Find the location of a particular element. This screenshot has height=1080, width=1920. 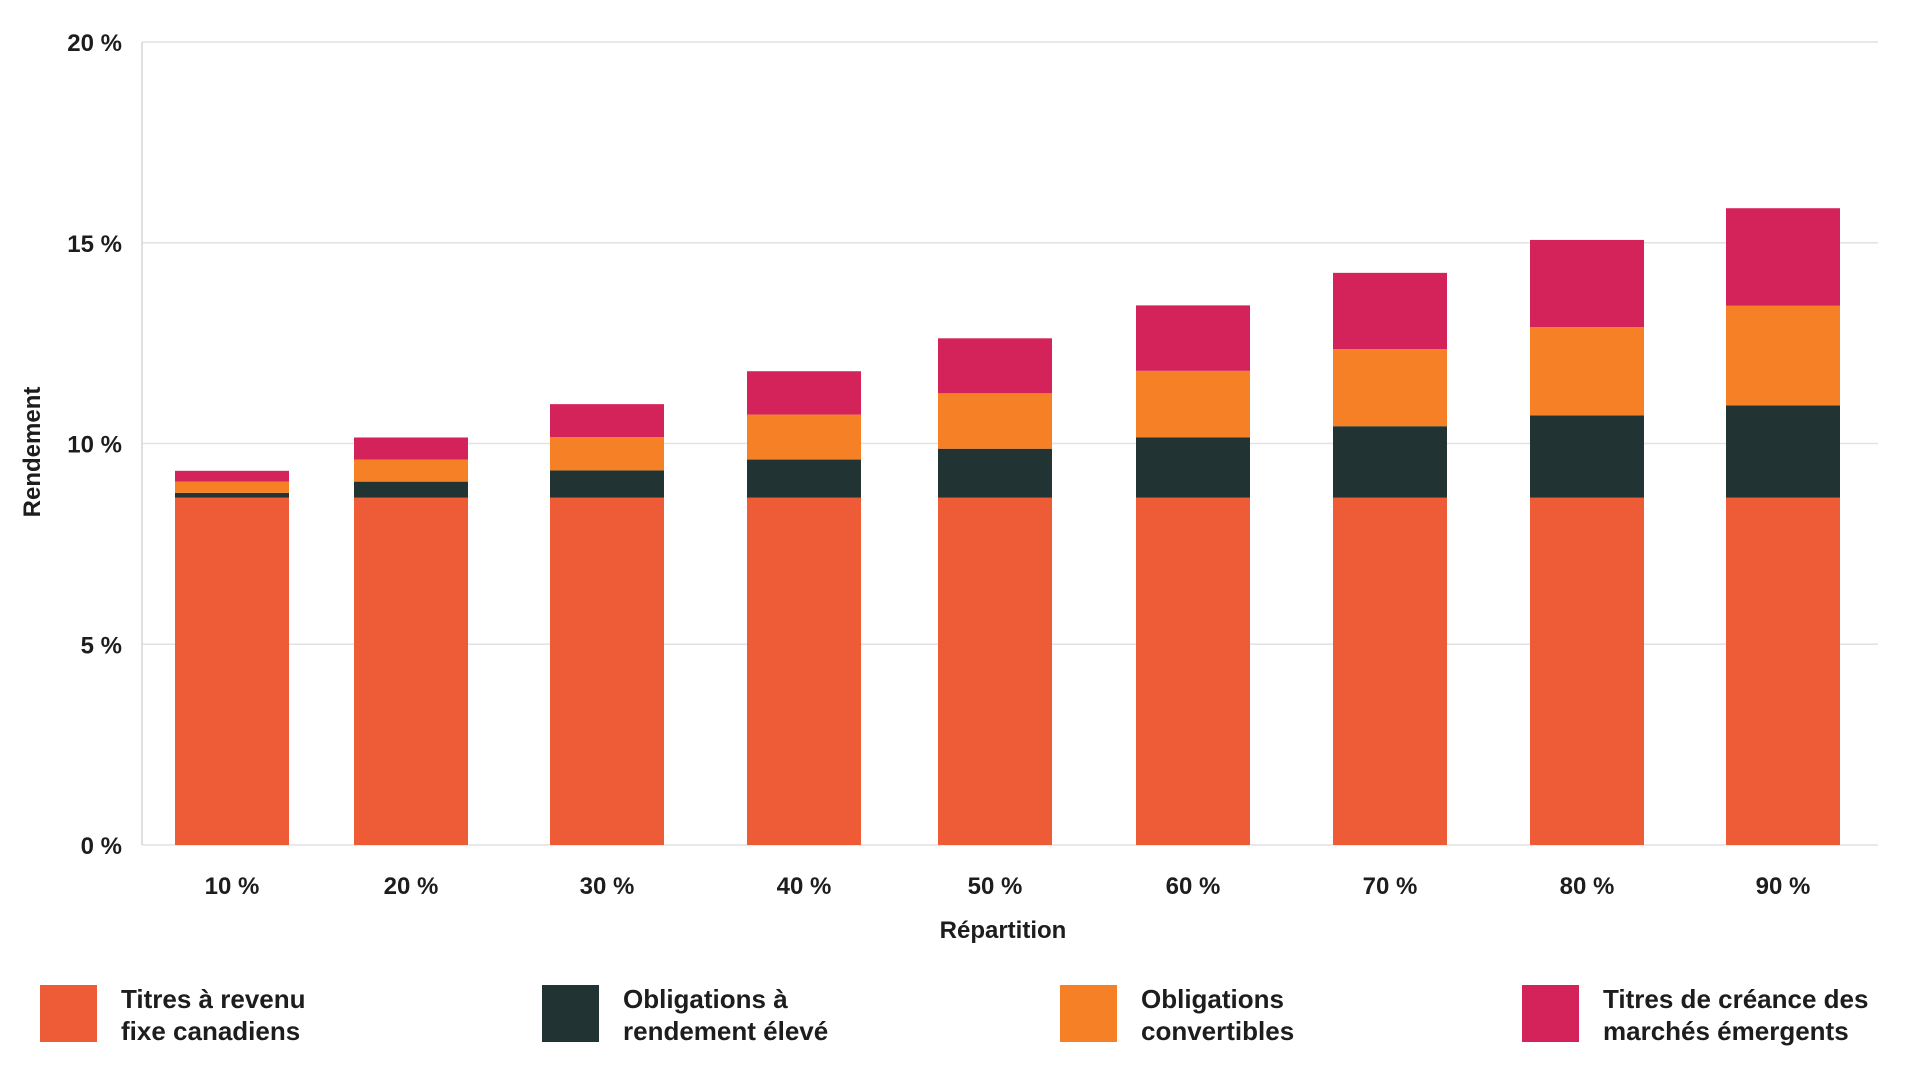

legend-label: Titres à revenu fixe canadiens is located at coordinates (271, 1015).